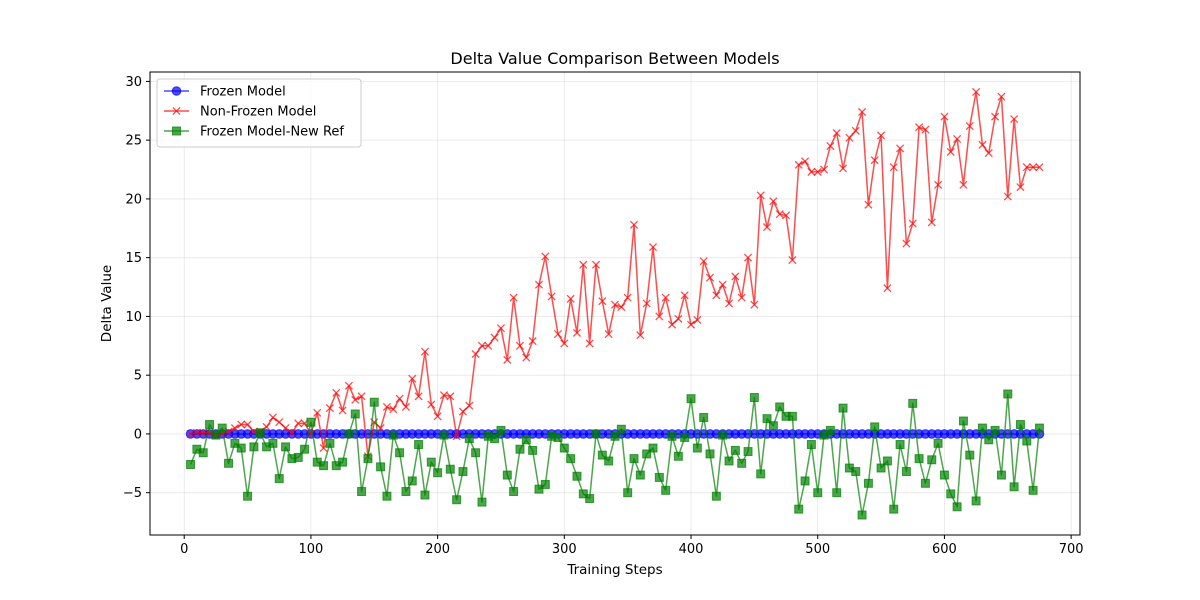 The image size is (1200, 600). Describe the element at coordinates (817, 549) in the screenshot. I see `x-tick-label: 500` at that location.